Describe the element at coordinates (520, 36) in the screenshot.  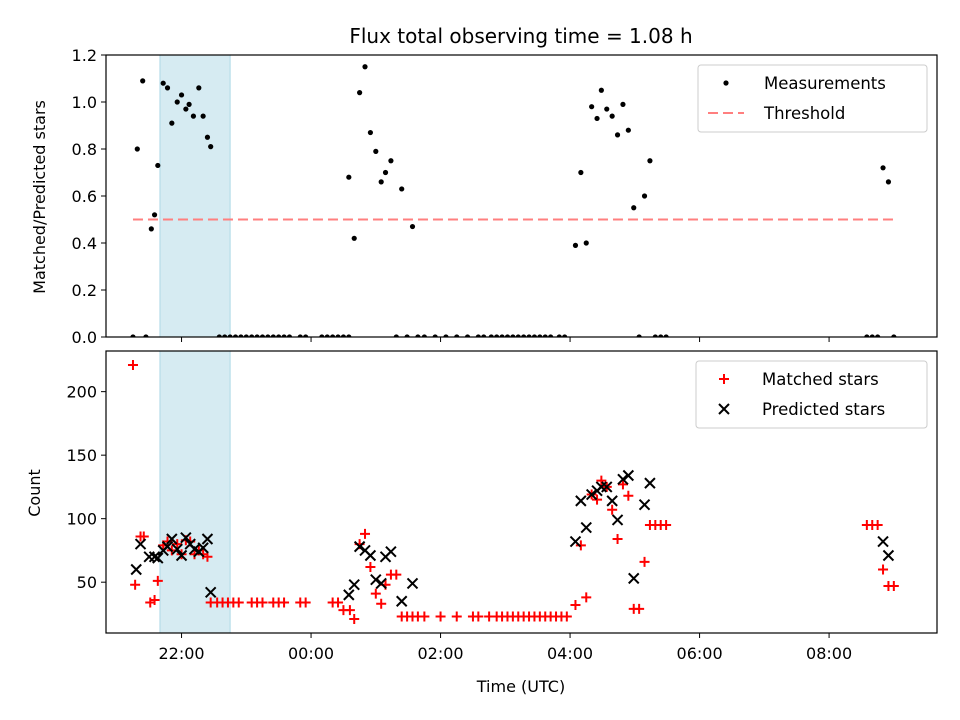
I see `chart-title: Flux total observing time = 1.08 h` at that location.